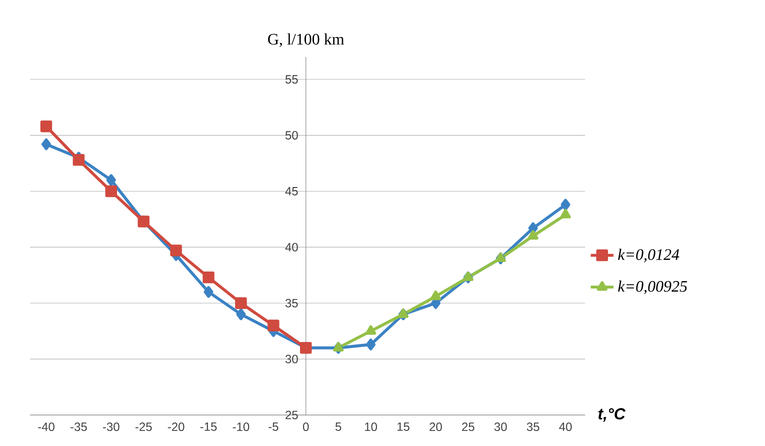 Image resolution: width=765 pixels, height=446 pixels. I want to click on legend-label: k=0,0124, so click(649, 255).